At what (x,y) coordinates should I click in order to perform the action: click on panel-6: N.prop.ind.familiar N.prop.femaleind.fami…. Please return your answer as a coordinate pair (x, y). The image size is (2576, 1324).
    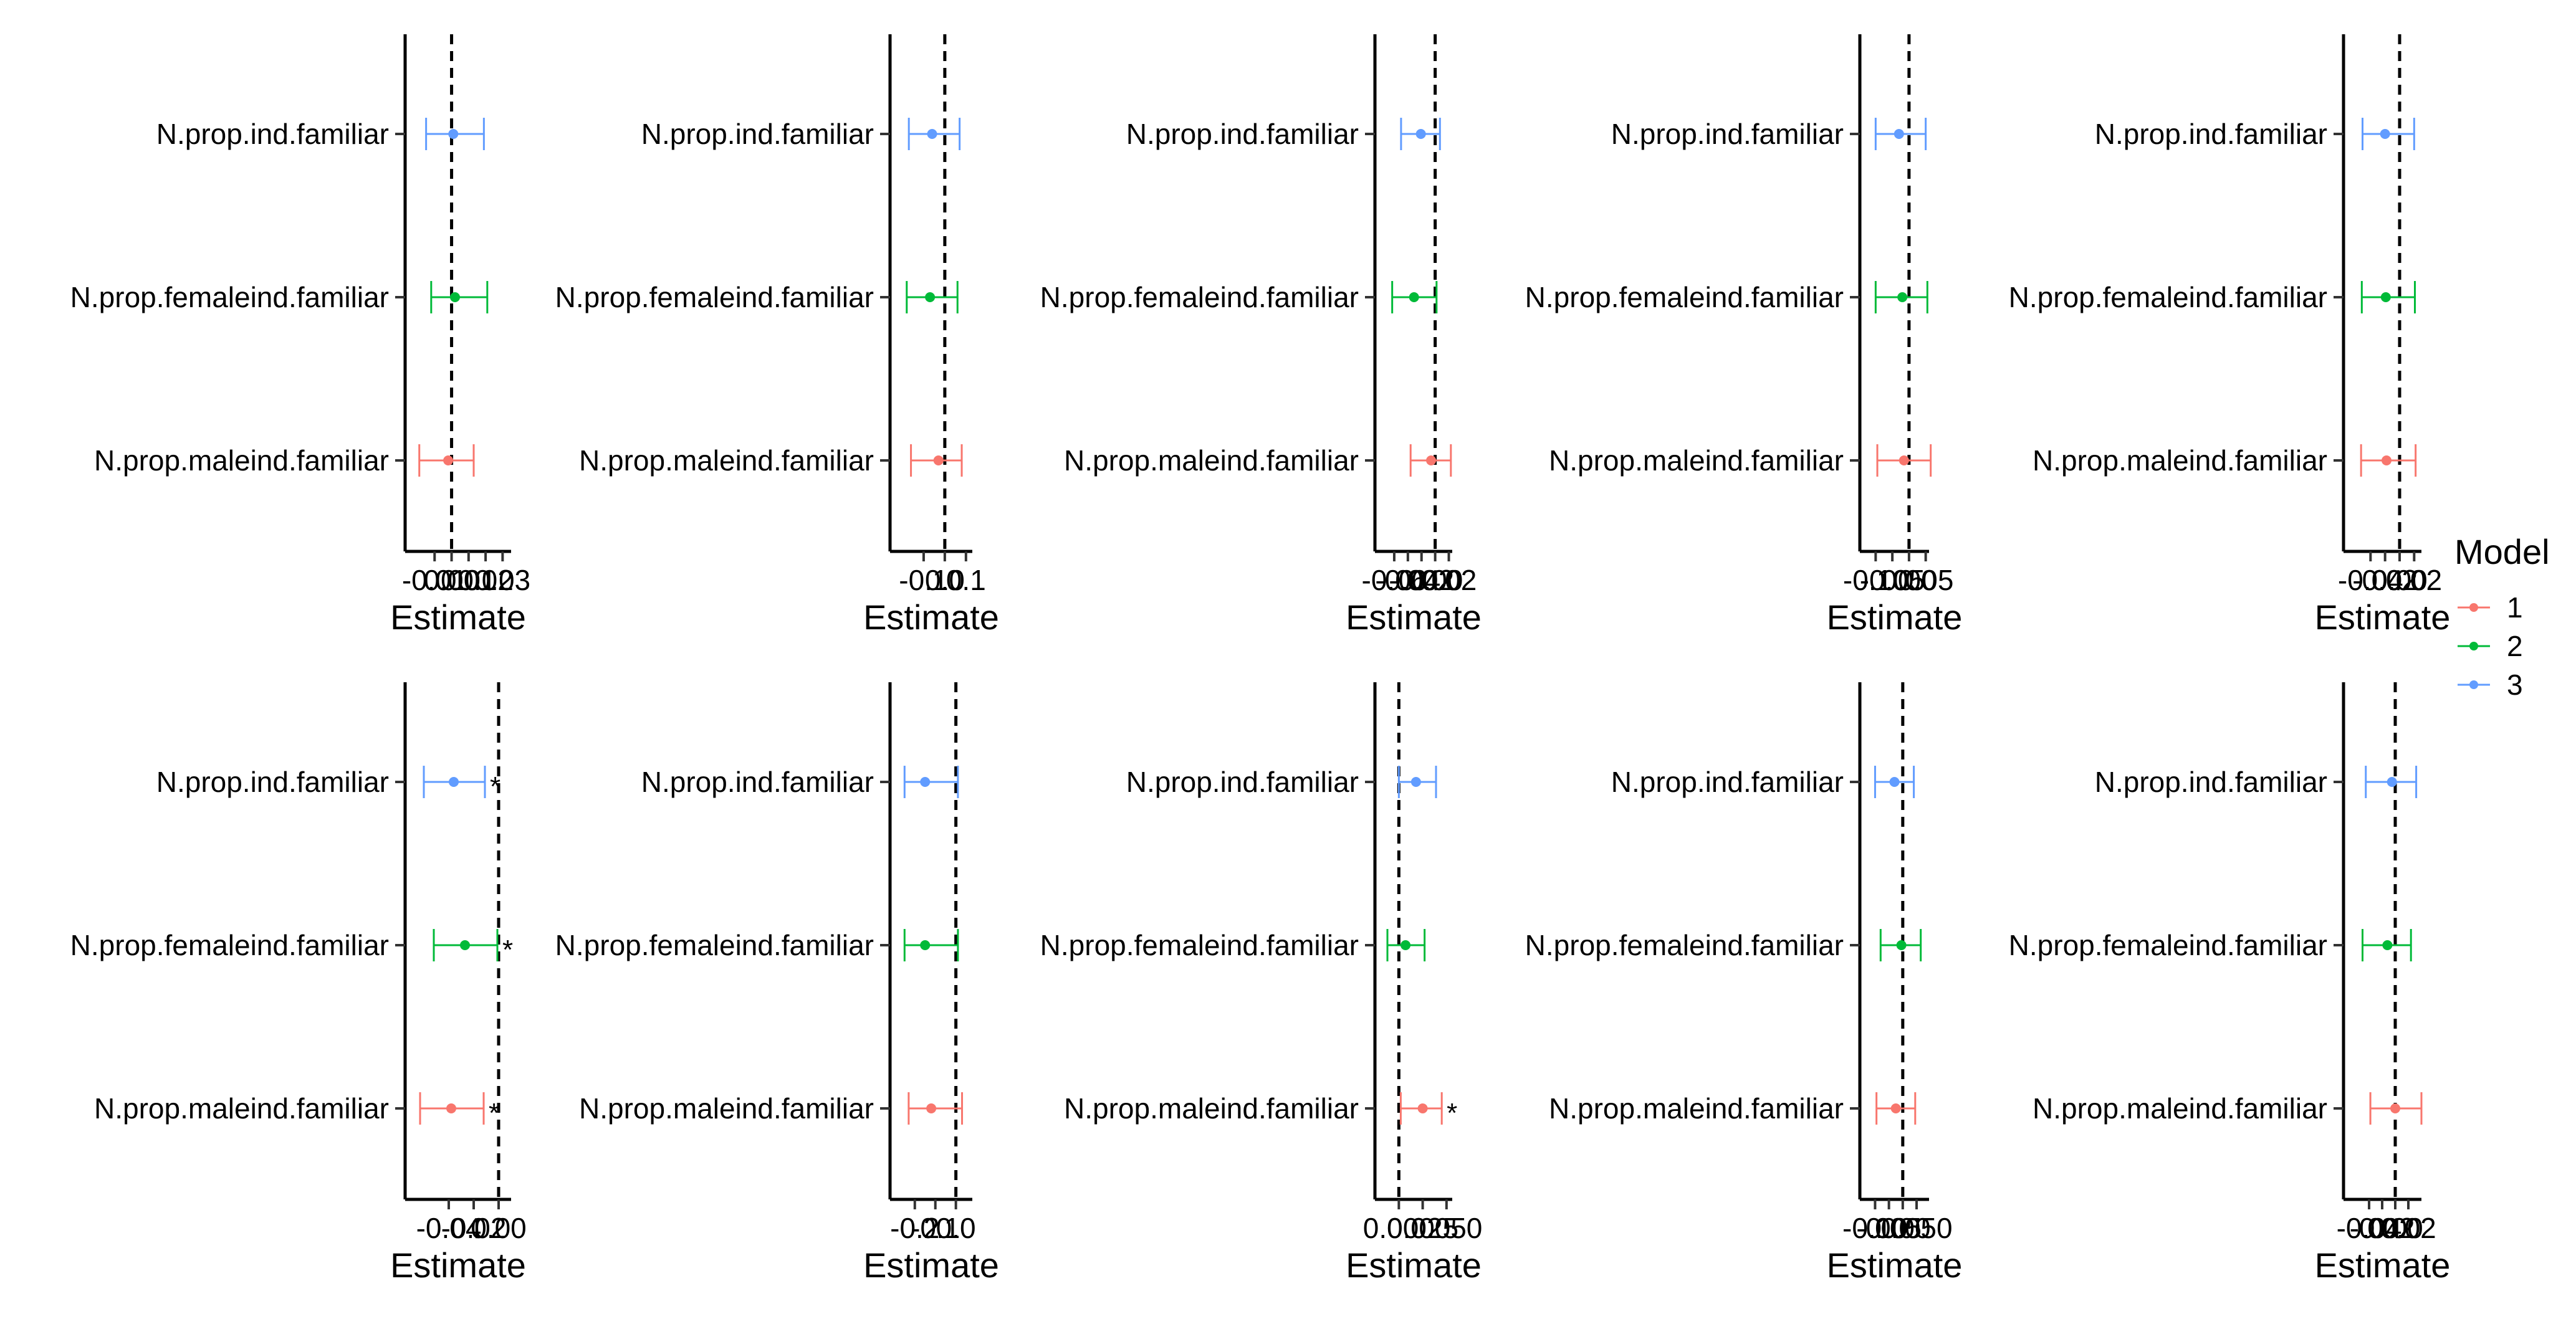
    Looking at the image, I should click on (298, 983).